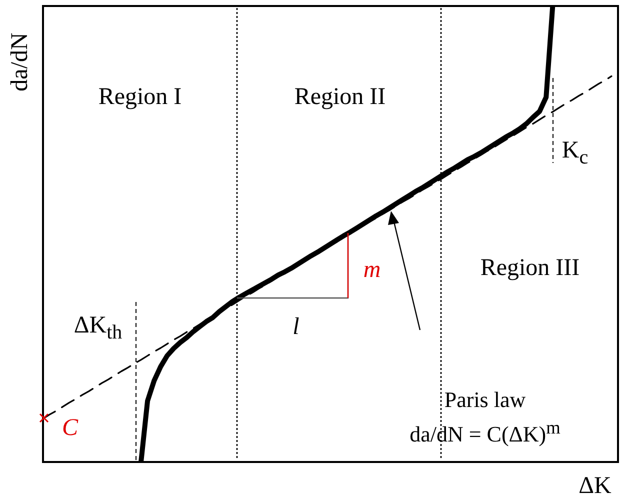  Describe the element at coordinates (575, 153) in the screenshot. I see `annotation: K$_{c}$` at that location.